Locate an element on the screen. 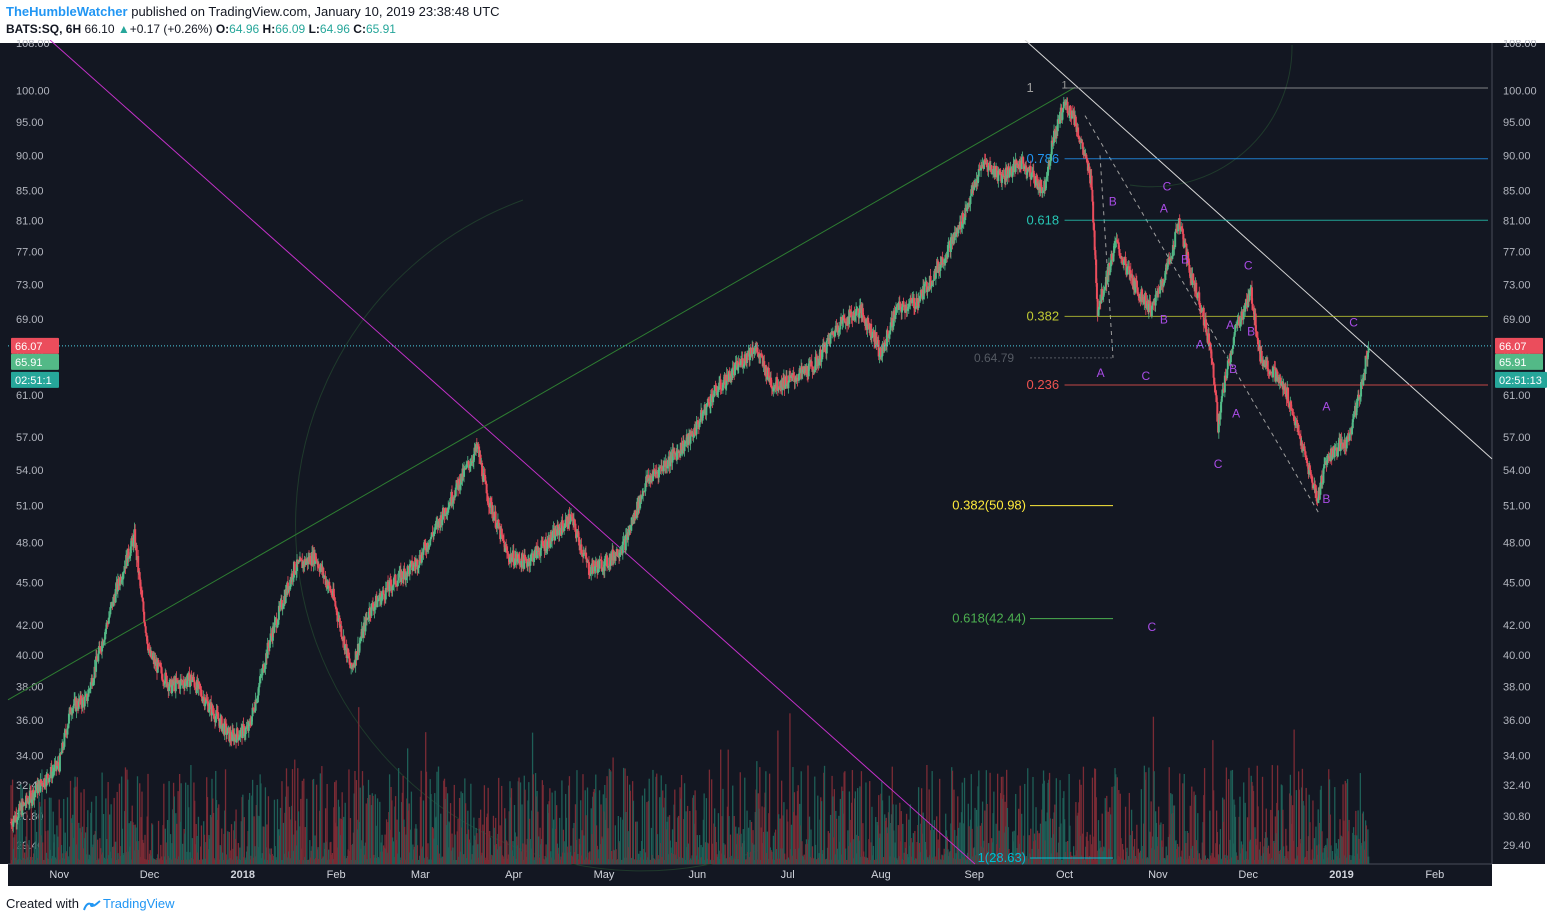 The width and height of the screenshot is (1551, 922). author-link: TheHumbleWatcher is located at coordinates (67, 11).